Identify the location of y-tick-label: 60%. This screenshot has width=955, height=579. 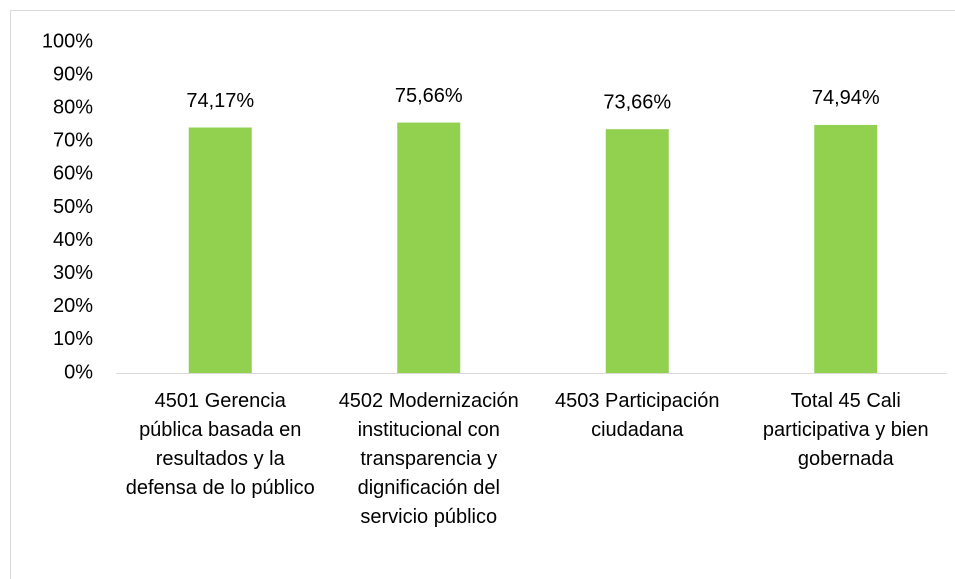
(73, 174).